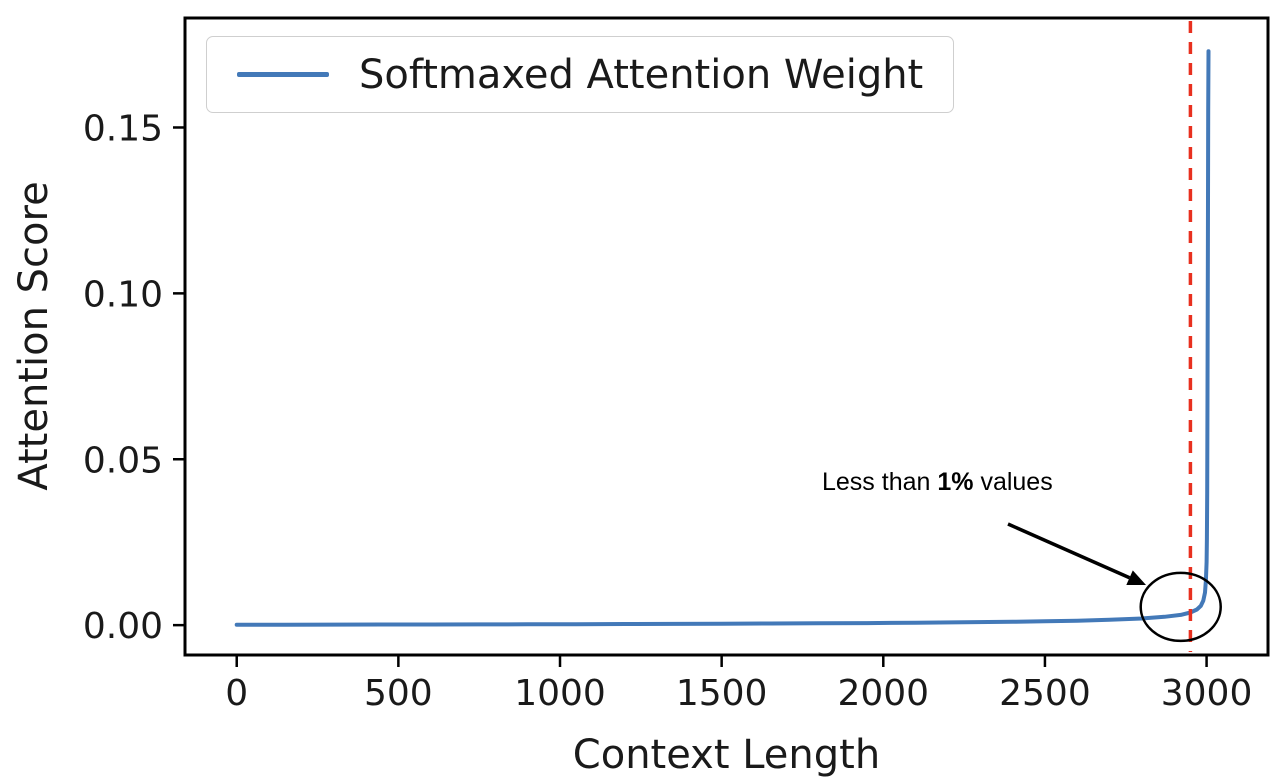 The height and width of the screenshot is (783, 1280). What do you see at coordinates (1207, 693) in the screenshot?
I see `x-tick-label: 3000` at bounding box center [1207, 693].